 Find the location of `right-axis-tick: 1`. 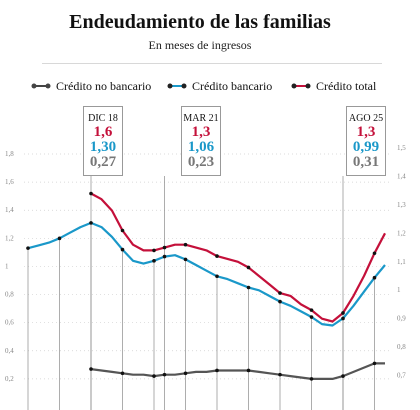

right-axis-tick: 1 is located at coordinates (399, 290).